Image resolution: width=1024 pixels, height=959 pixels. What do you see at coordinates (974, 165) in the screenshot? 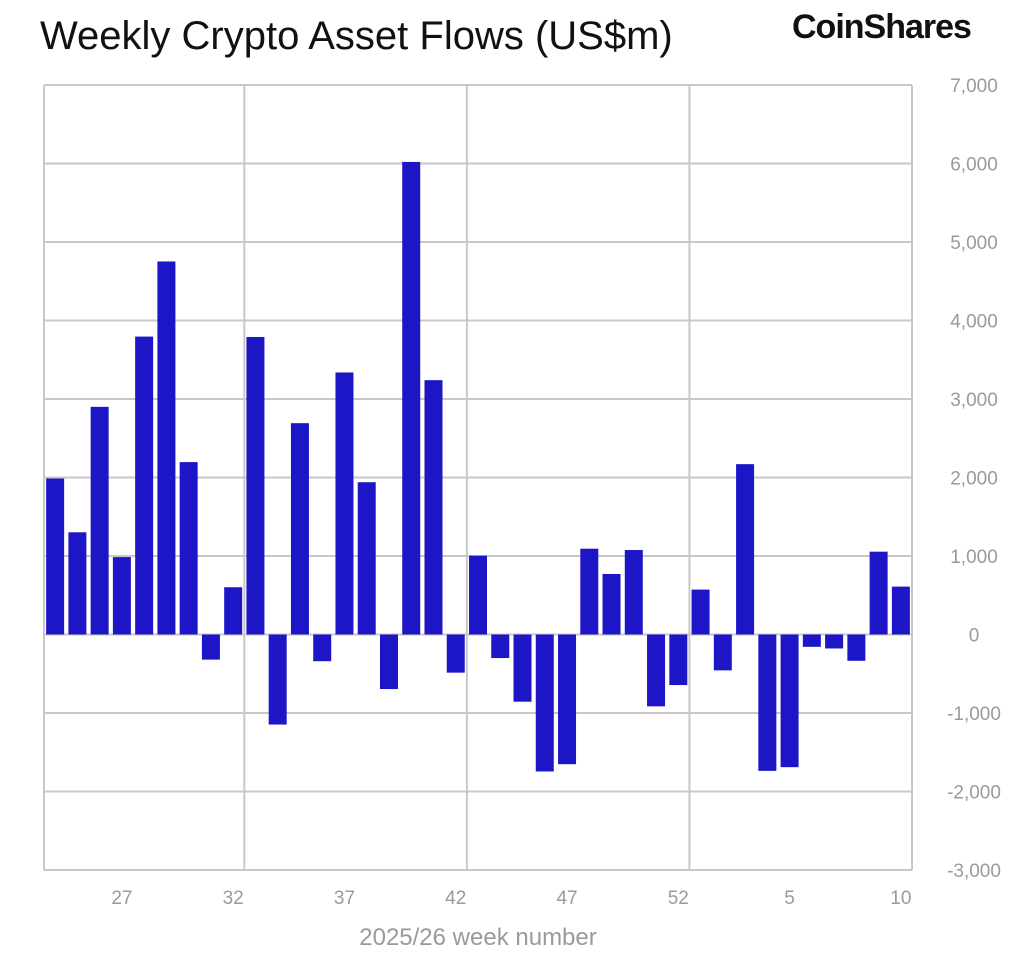
I see `y-tick-label: 6,000` at bounding box center [974, 165].